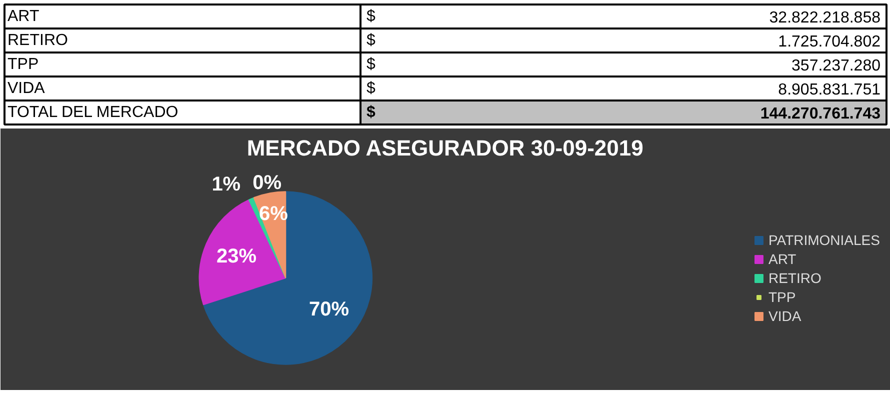  Describe the element at coordinates (829, 42) in the screenshot. I see `text: 1.725.704.802` at that location.